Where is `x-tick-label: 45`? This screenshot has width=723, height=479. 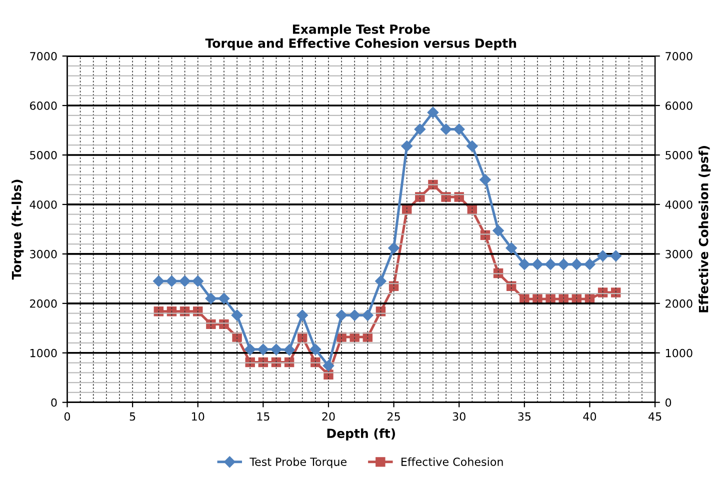
x-tick-label: 45 is located at coordinates (655, 416).